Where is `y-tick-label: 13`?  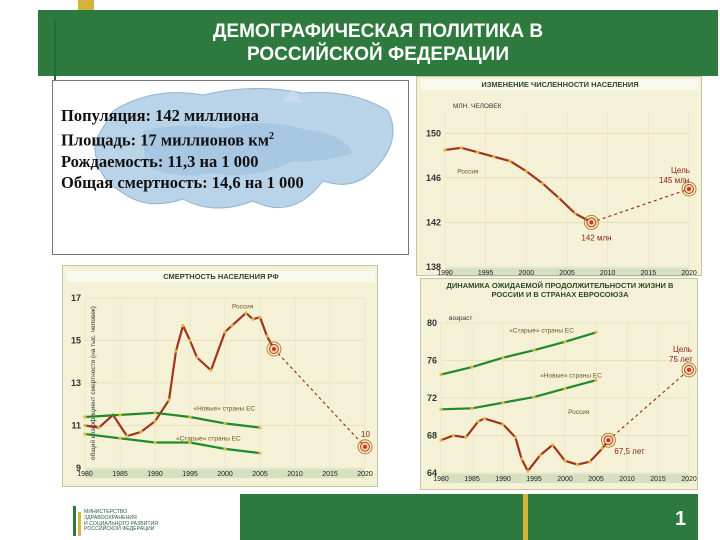
y-tick-label: 13 is located at coordinates (76, 383).